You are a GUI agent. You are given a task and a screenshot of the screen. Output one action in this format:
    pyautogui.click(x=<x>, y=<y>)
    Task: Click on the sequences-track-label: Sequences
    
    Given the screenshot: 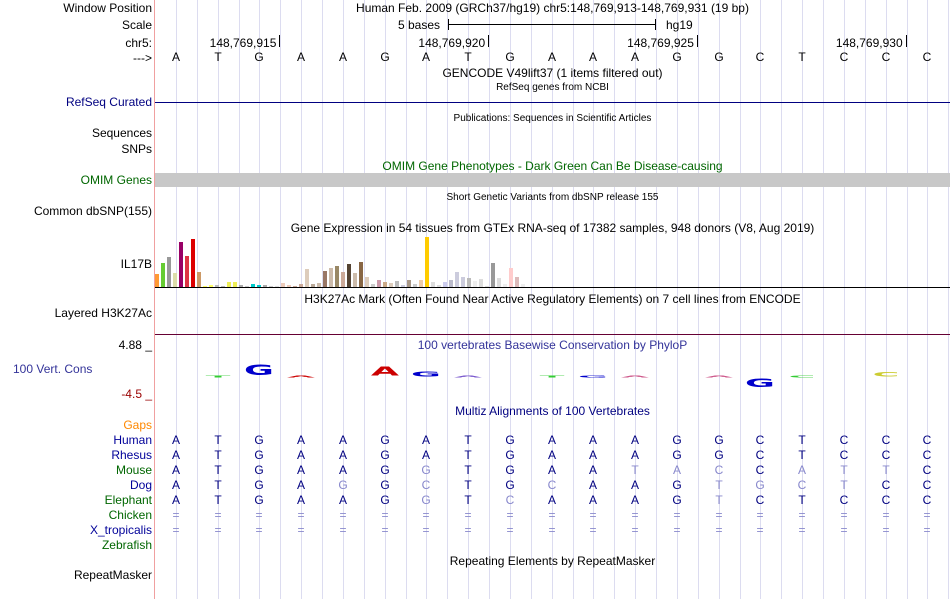 What is the action you would take?
    pyautogui.click(x=121, y=133)
    